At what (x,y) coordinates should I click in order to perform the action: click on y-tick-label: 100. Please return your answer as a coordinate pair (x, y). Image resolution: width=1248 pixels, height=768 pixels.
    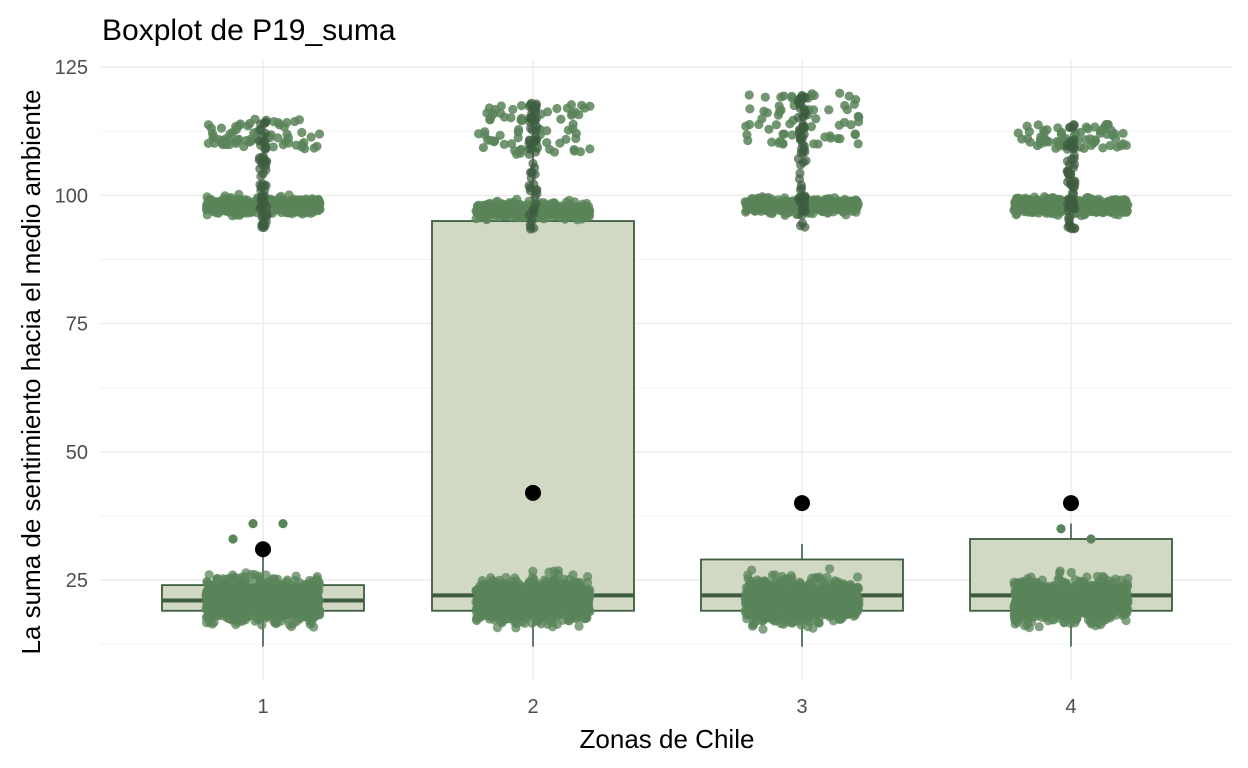
    Looking at the image, I should click on (71, 196).